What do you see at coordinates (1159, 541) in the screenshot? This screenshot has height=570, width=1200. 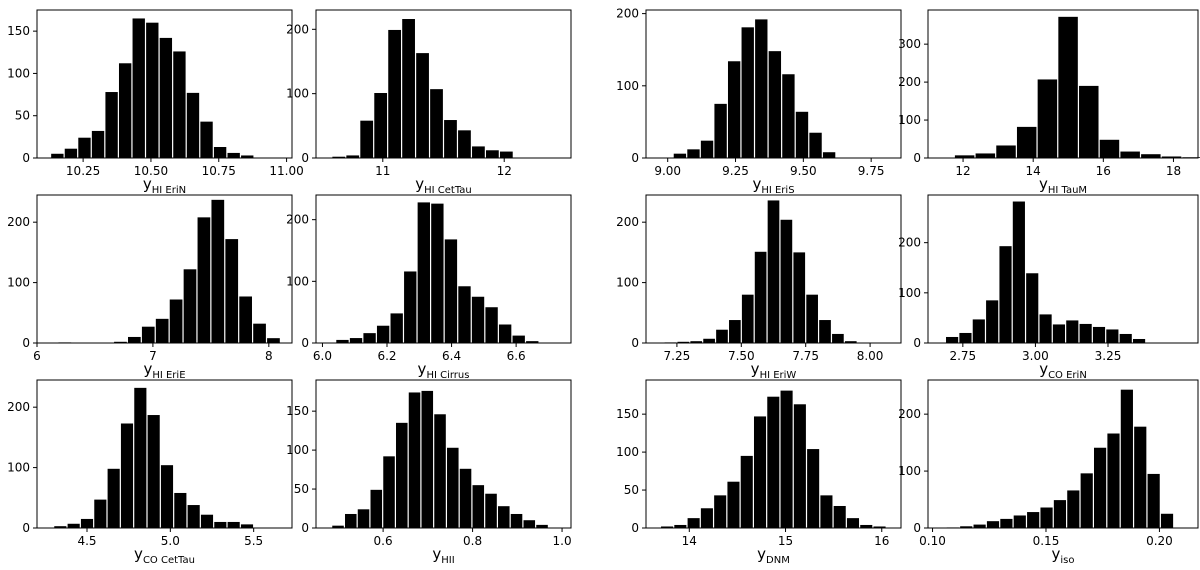 I see `x-tick-label: 0.20` at bounding box center [1159, 541].